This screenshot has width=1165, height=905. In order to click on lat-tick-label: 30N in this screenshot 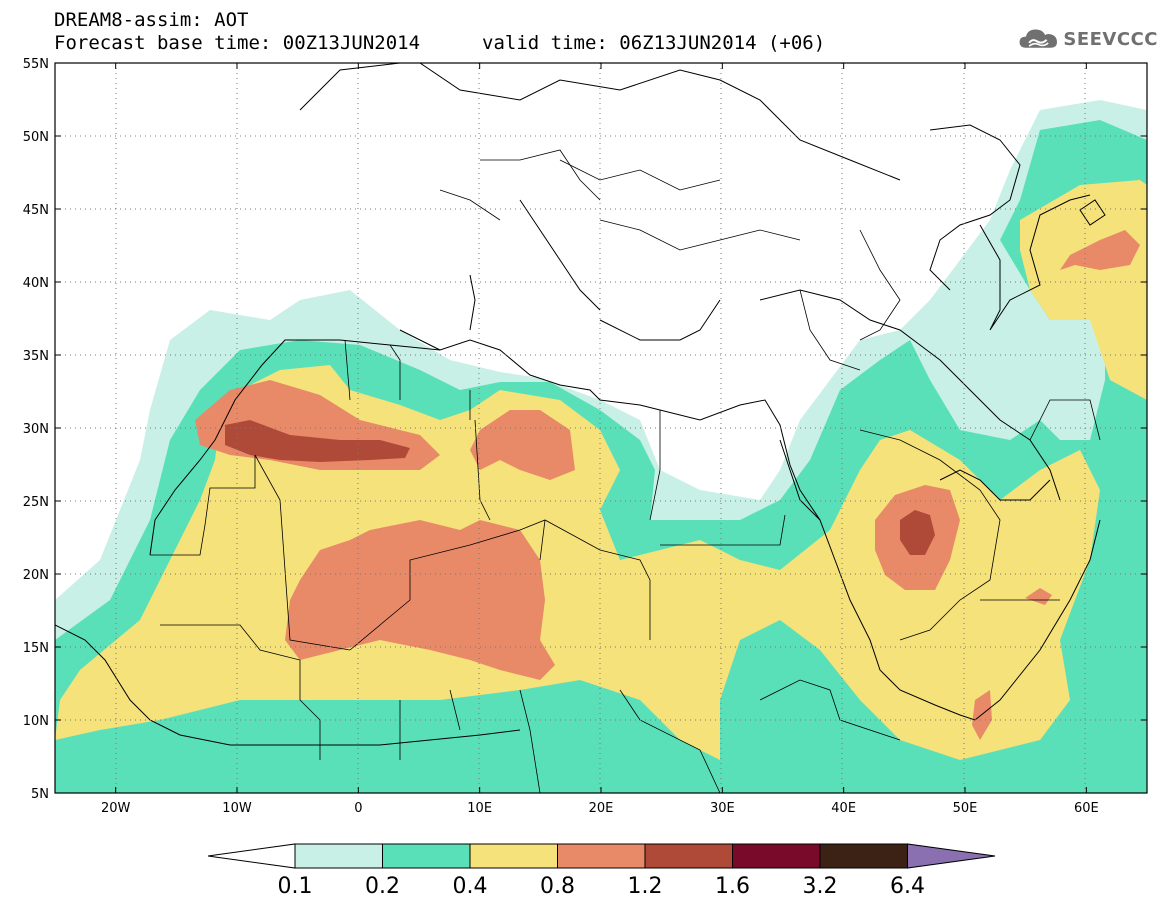, I will do `click(36, 429)`.